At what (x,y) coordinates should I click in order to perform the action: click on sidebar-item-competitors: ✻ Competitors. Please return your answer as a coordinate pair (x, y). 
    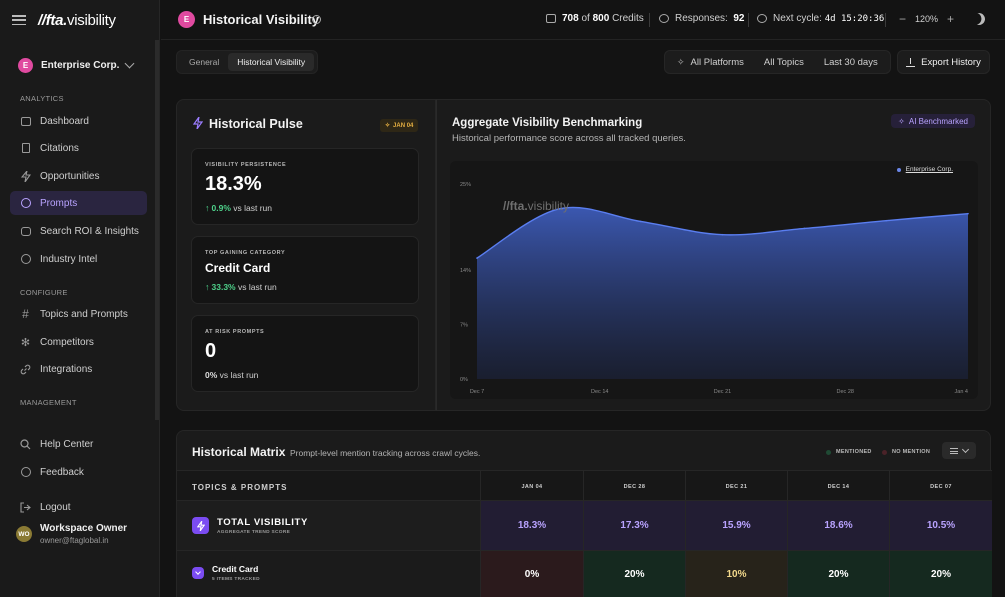
    Looking at the image, I should click on (78, 342).